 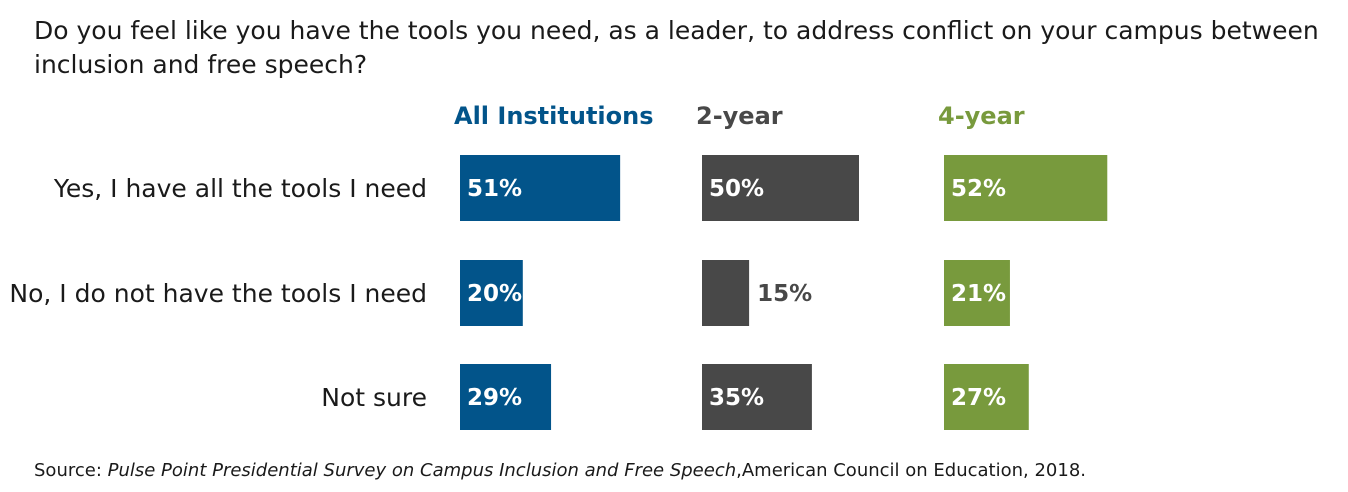 What do you see at coordinates (494, 398) in the screenshot?
I see `data-label: 29%` at bounding box center [494, 398].